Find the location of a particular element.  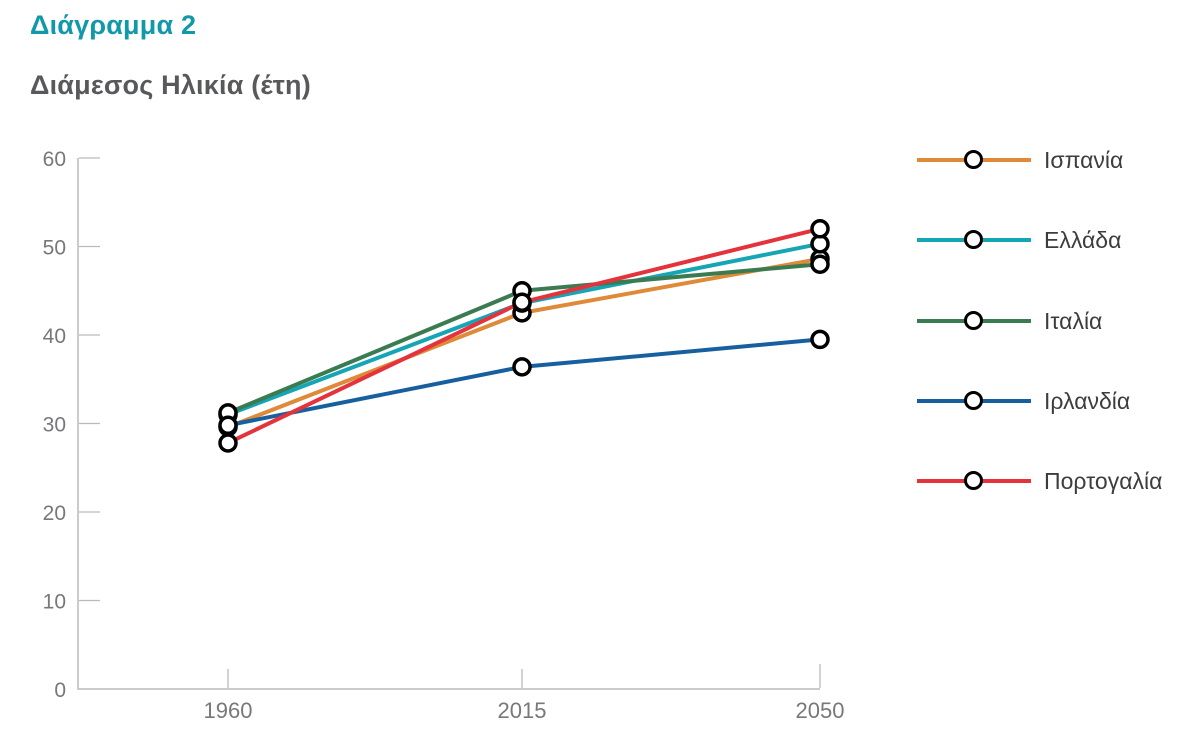

legend-entry-2: Ελλάδα is located at coordinates (1019, 239).